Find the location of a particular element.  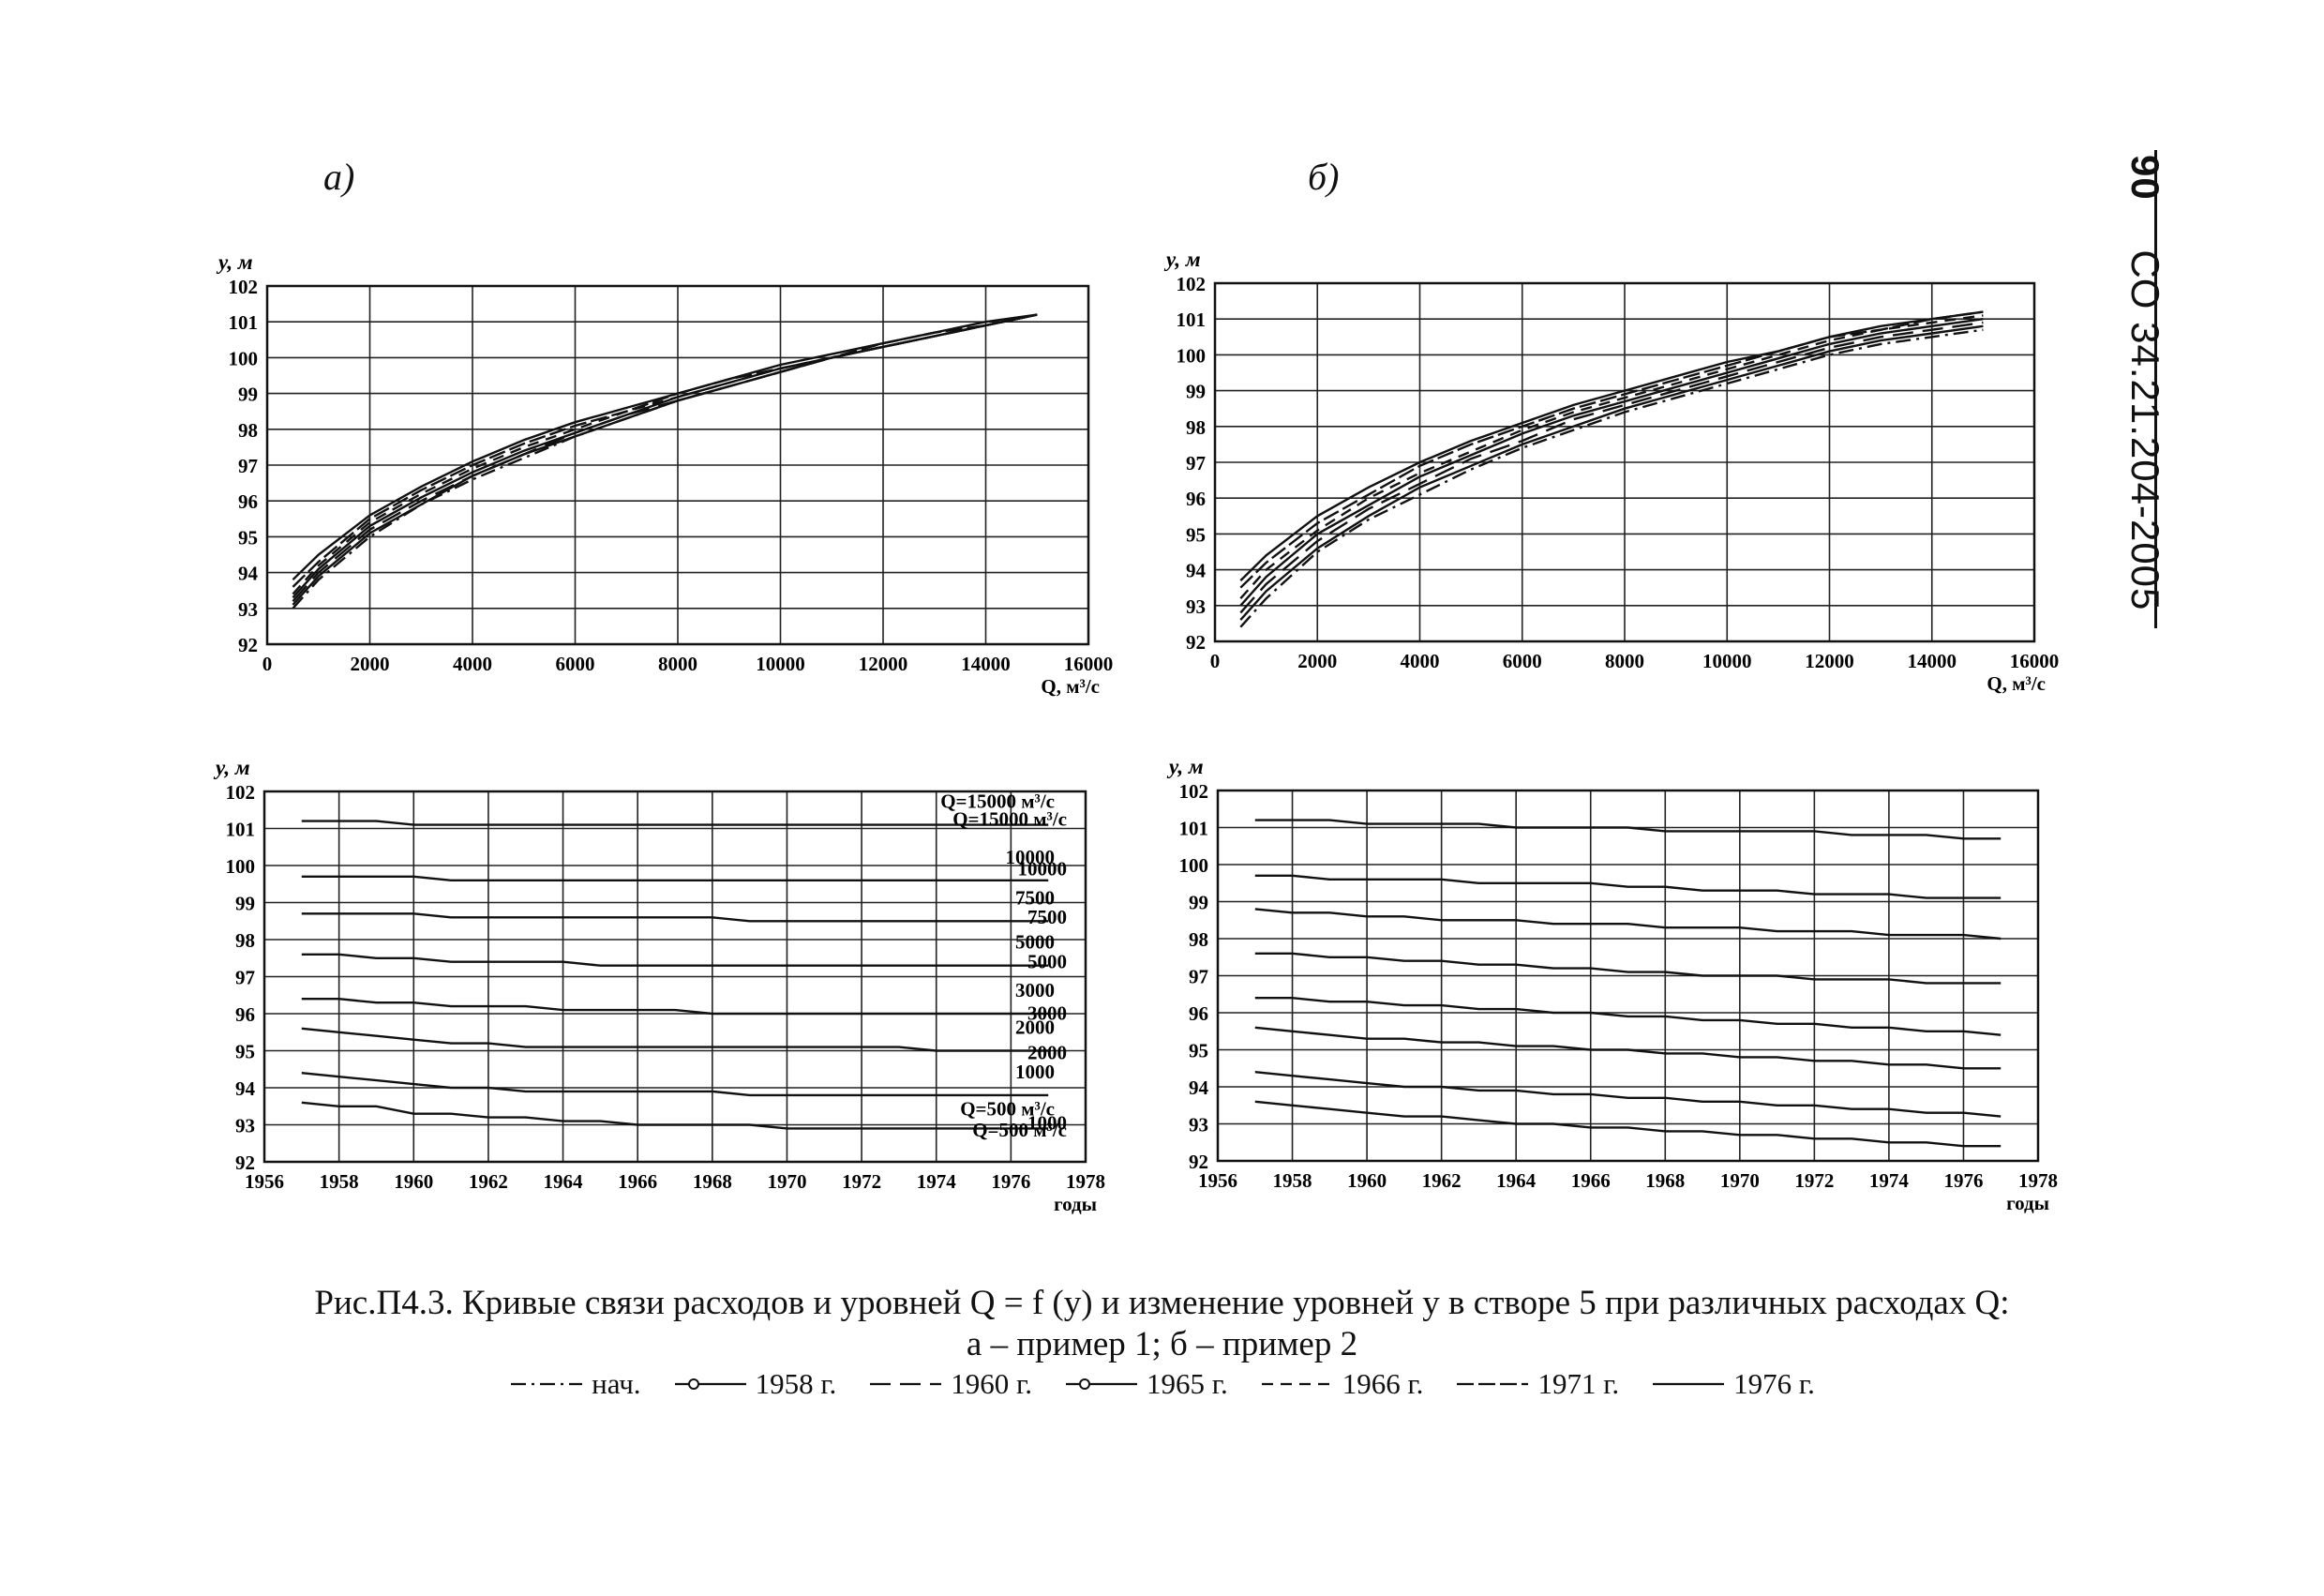

legend-label: 1976 г. is located at coordinates (1774, 1383).